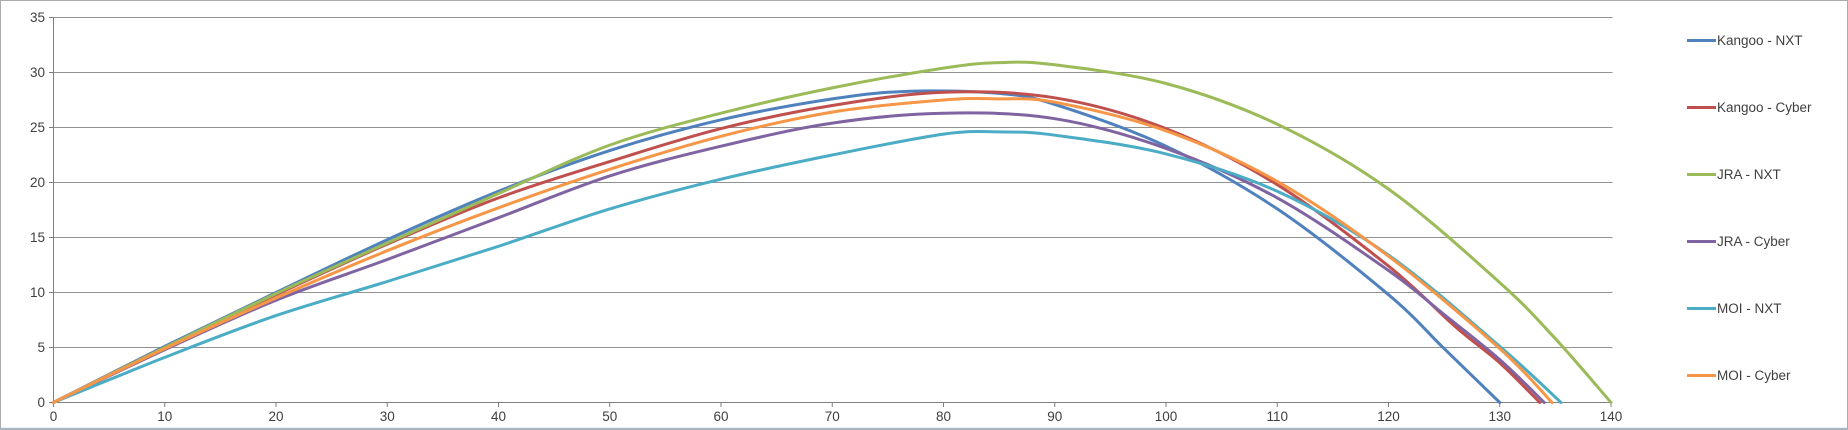 This screenshot has height=430, width=1848. I want to click on x-axis-tick-label: 110, so click(1277, 416).